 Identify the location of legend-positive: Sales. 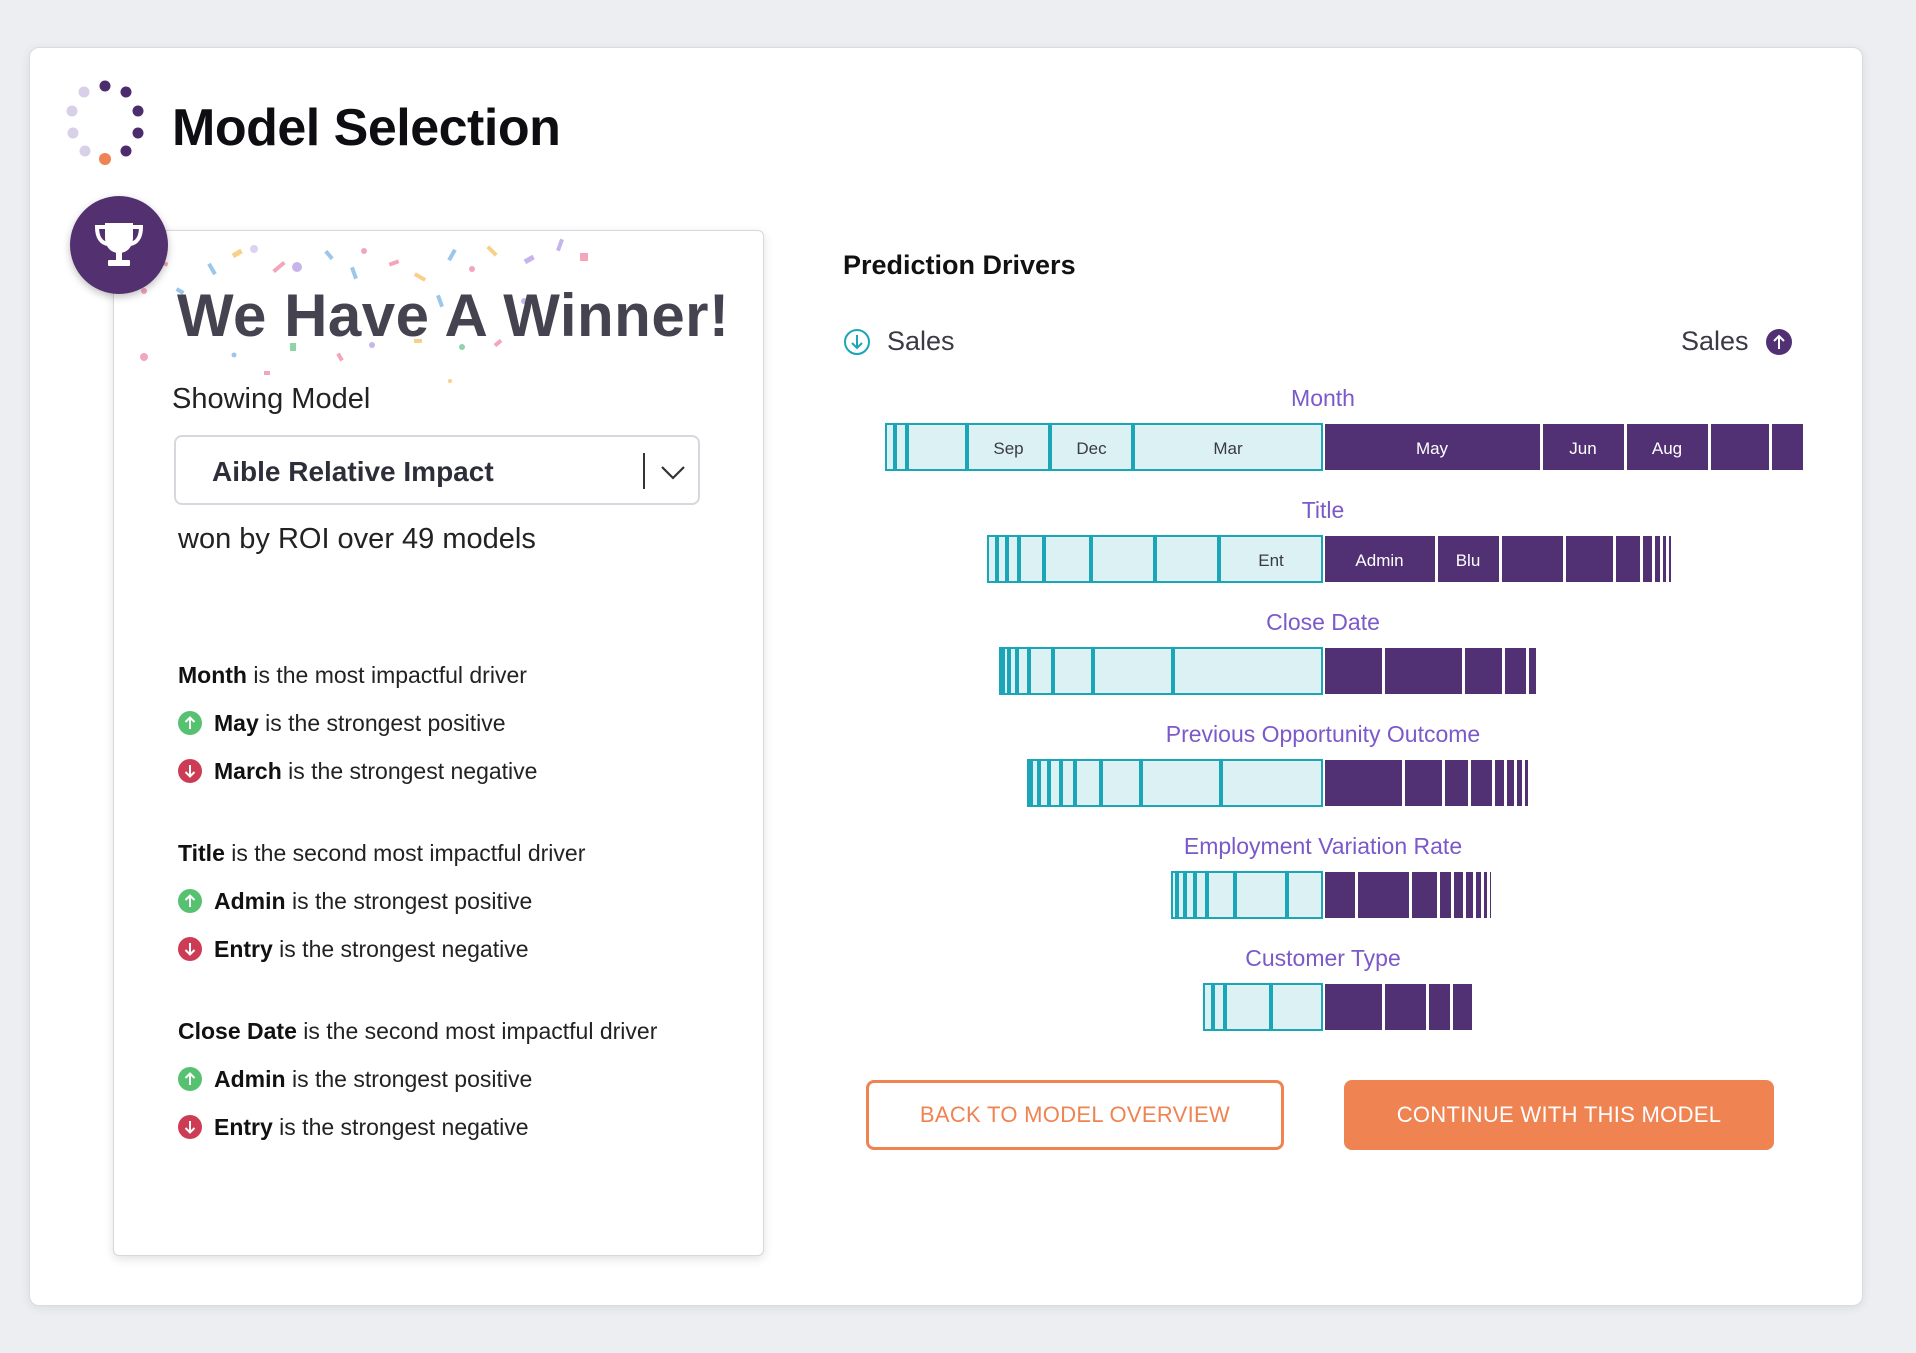
(1737, 341).